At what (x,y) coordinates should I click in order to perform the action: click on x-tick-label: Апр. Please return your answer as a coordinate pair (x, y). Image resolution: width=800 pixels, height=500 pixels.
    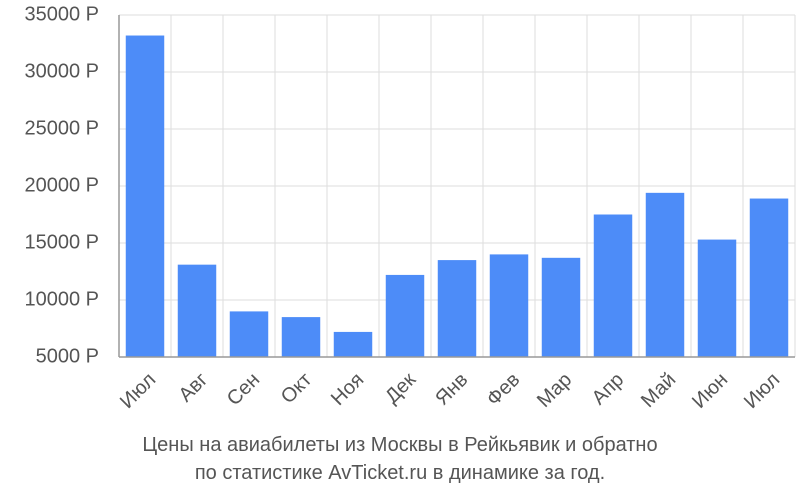
    Looking at the image, I should click on (608, 389).